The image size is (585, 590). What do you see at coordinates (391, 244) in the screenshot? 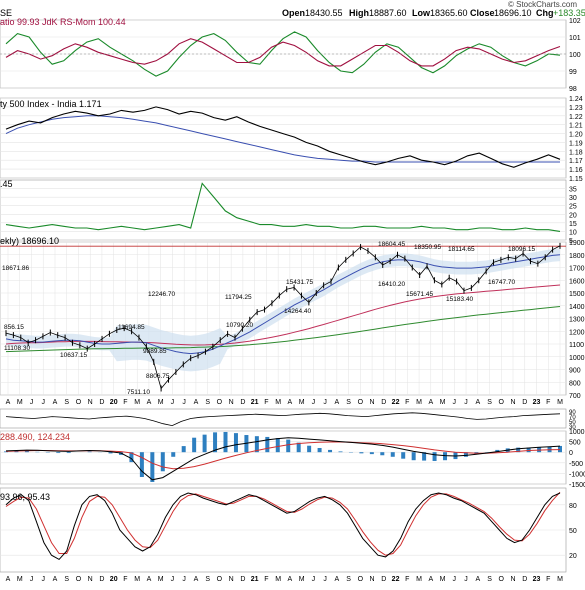
I see `price-annotation: 18604.45` at bounding box center [391, 244].